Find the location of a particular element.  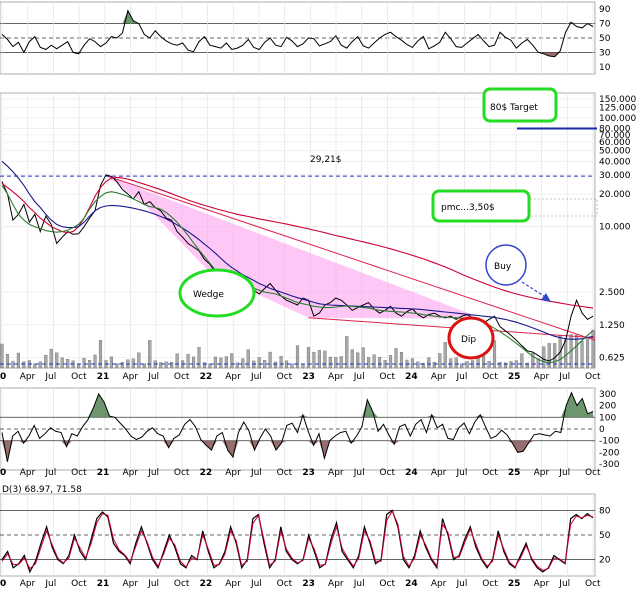

price-tick-label: 80.000 is located at coordinates (615, 130).